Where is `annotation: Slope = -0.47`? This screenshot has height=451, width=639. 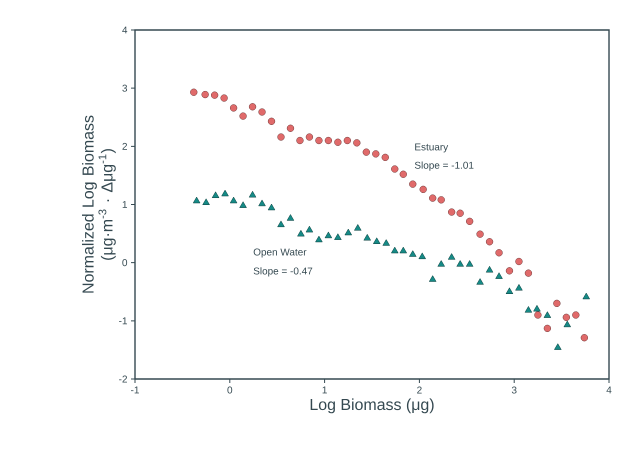 annotation: Slope = -0.47 is located at coordinates (283, 271).